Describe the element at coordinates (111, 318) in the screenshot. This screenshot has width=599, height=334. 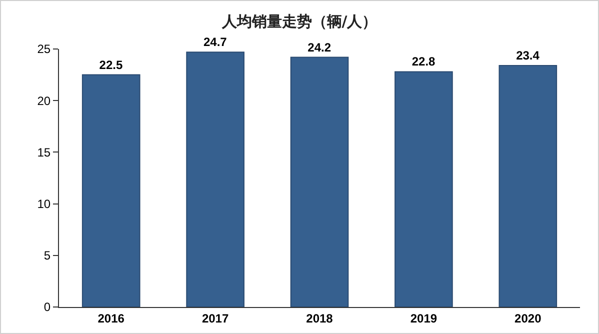
I see `x-tick-label: 2016` at that location.